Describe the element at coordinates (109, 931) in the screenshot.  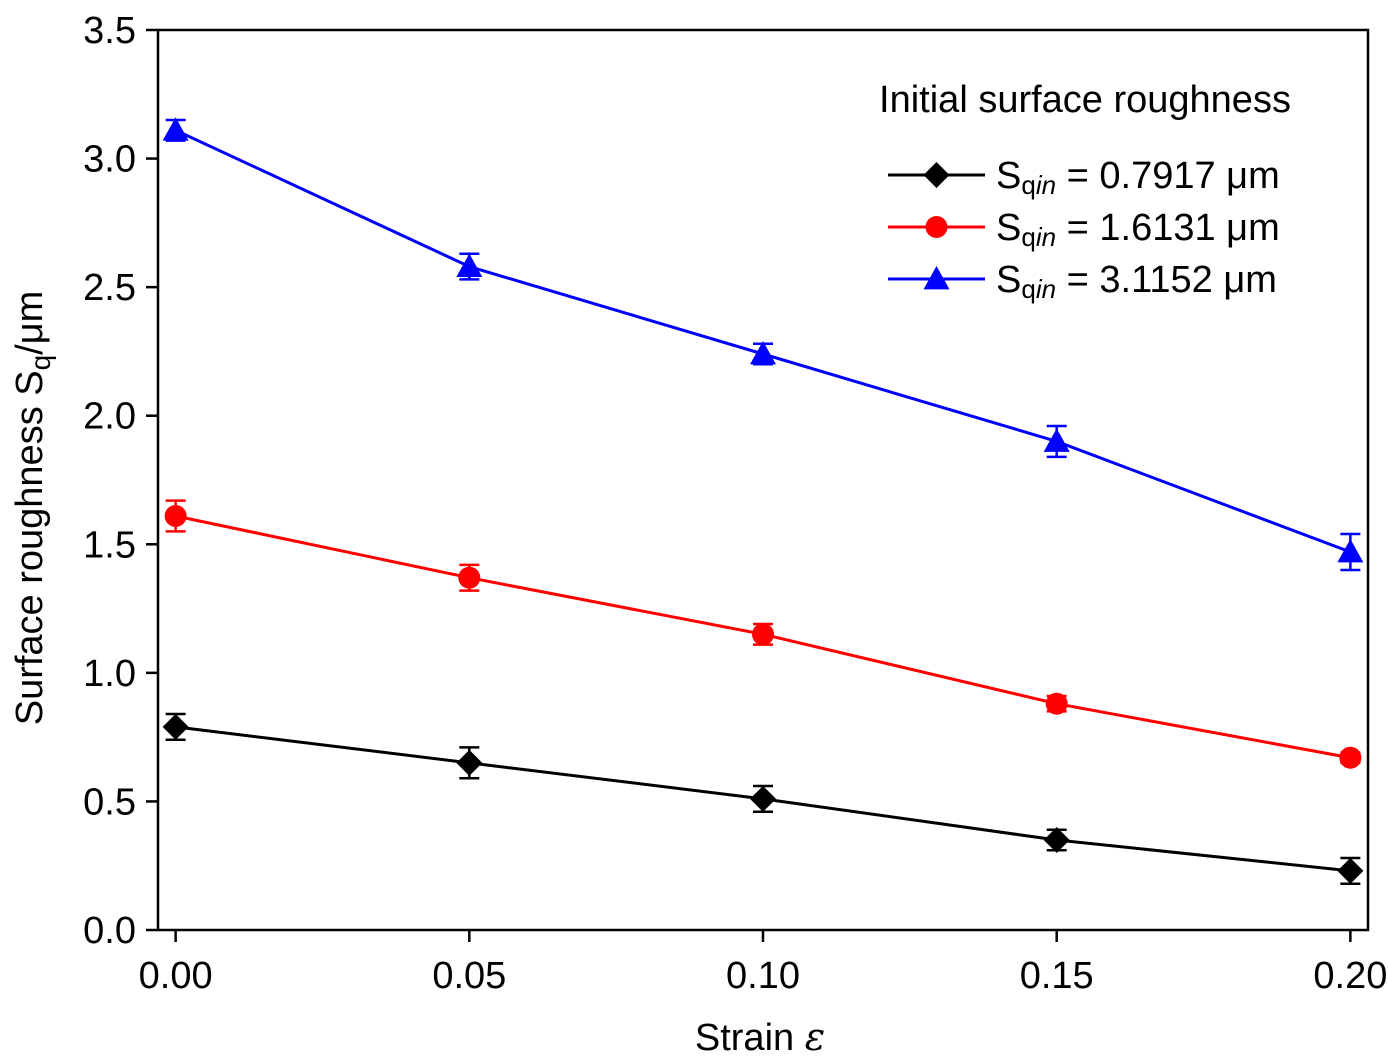
I see `y-tick-label: 0.0` at that location.